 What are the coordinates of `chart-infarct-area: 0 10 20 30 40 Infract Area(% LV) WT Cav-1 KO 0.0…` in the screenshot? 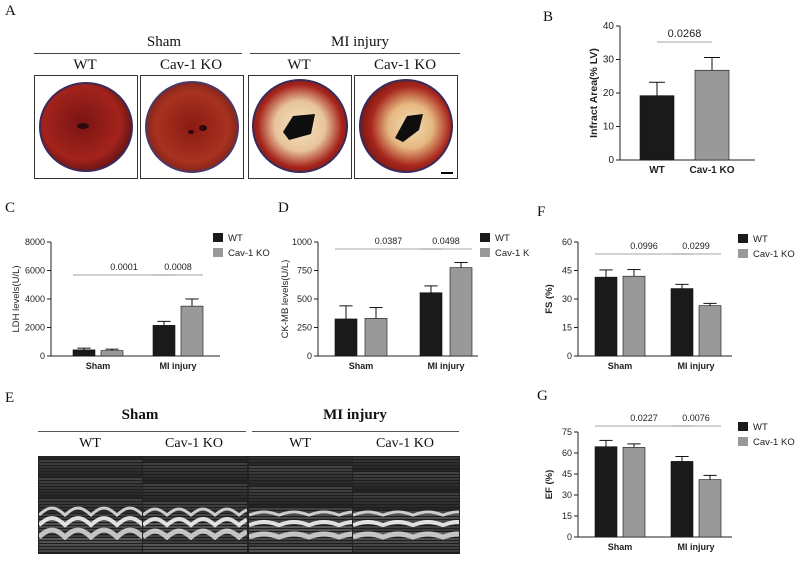 It's located at (671, 98).